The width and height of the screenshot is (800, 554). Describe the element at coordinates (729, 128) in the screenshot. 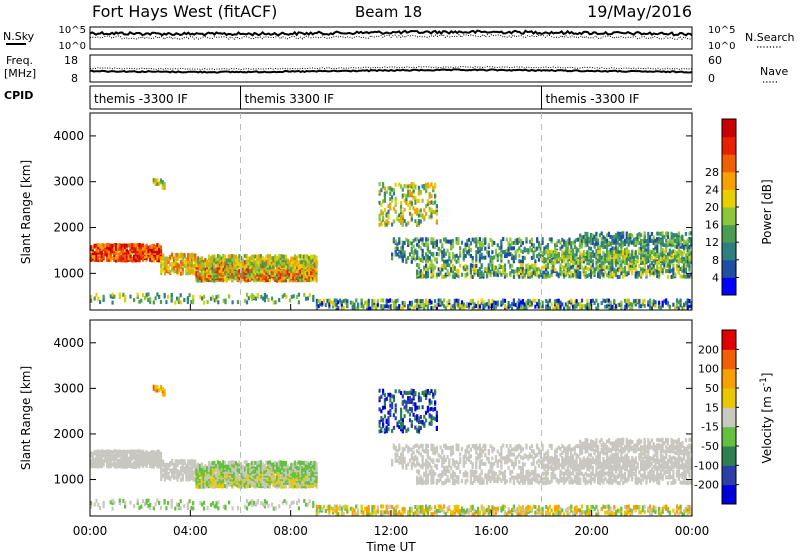

I see `colorbar-swatch` at that location.